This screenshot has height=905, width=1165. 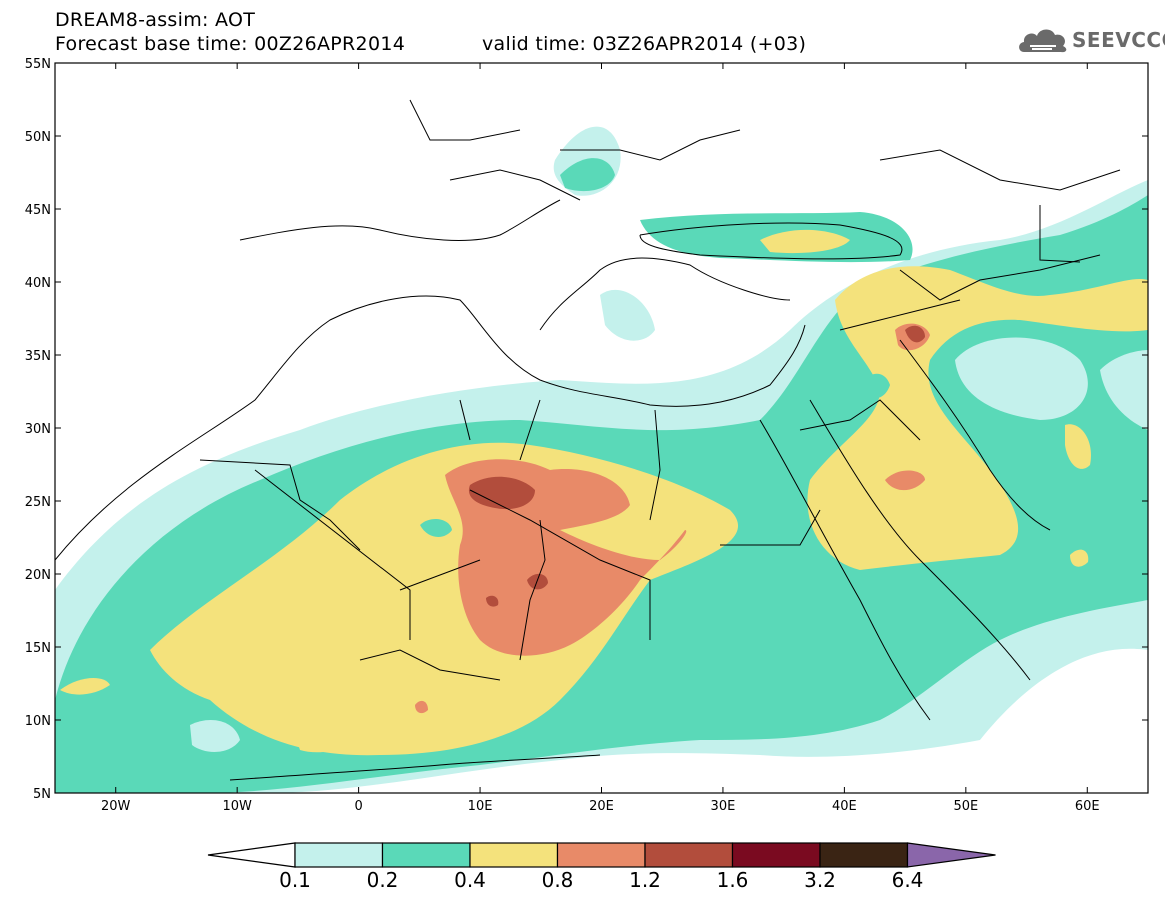 What do you see at coordinates (844, 806) in the screenshot?
I see `lon-tick-label: 40E` at bounding box center [844, 806].